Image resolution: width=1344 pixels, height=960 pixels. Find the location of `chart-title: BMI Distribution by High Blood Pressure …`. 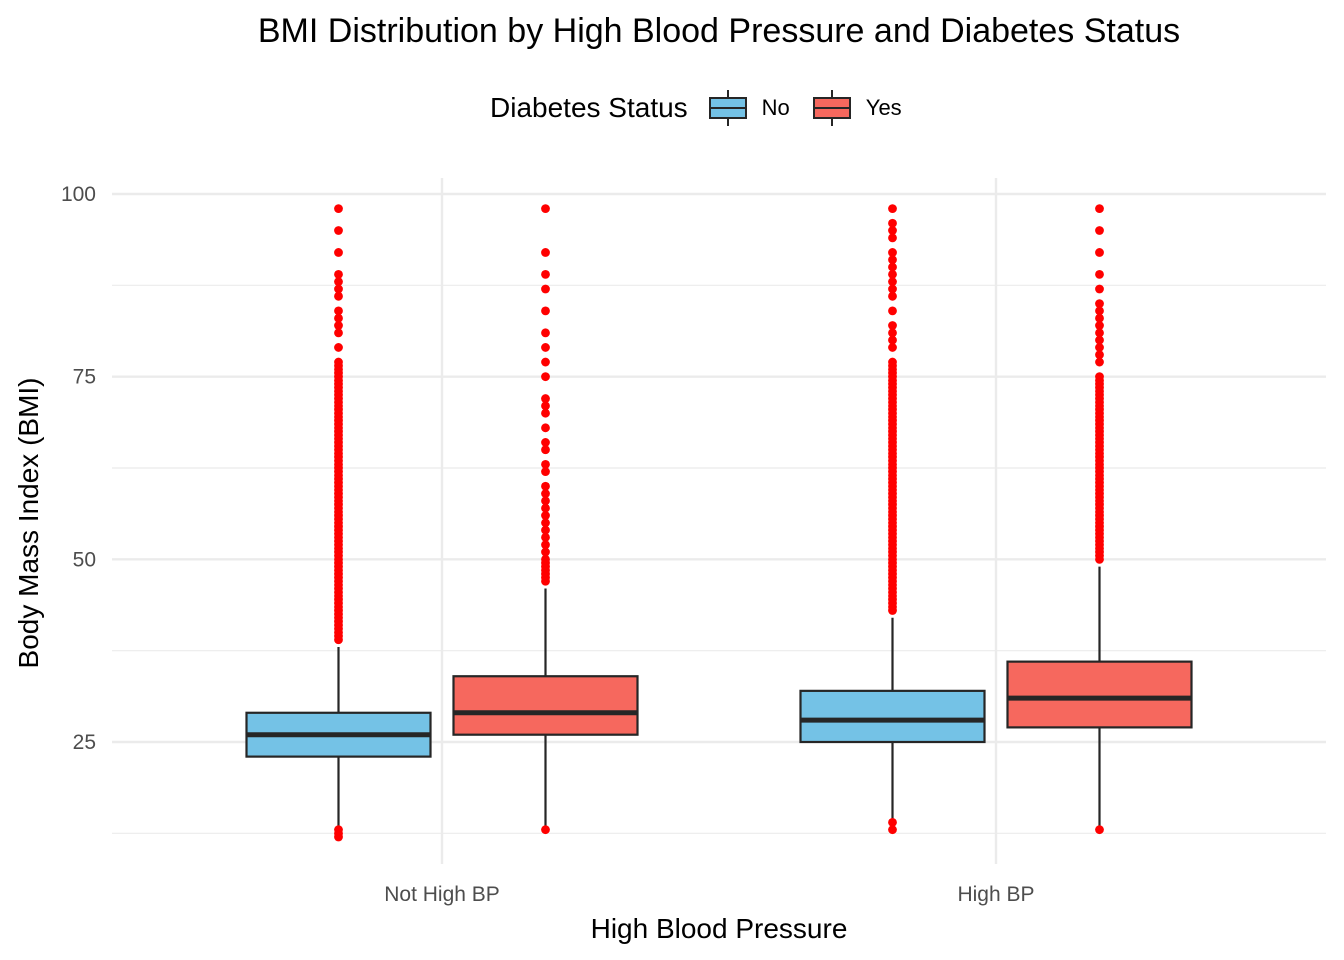

chart-title: BMI Distribution by High Blood Pressure … is located at coordinates (719, 31).